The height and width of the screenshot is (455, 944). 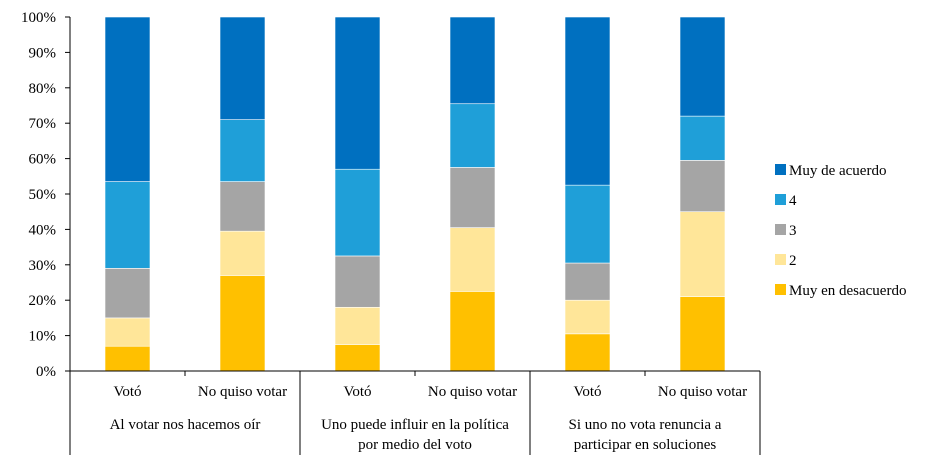 What do you see at coordinates (43, 337) in the screenshot?
I see `y-tick-label: 10%` at bounding box center [43, 337].